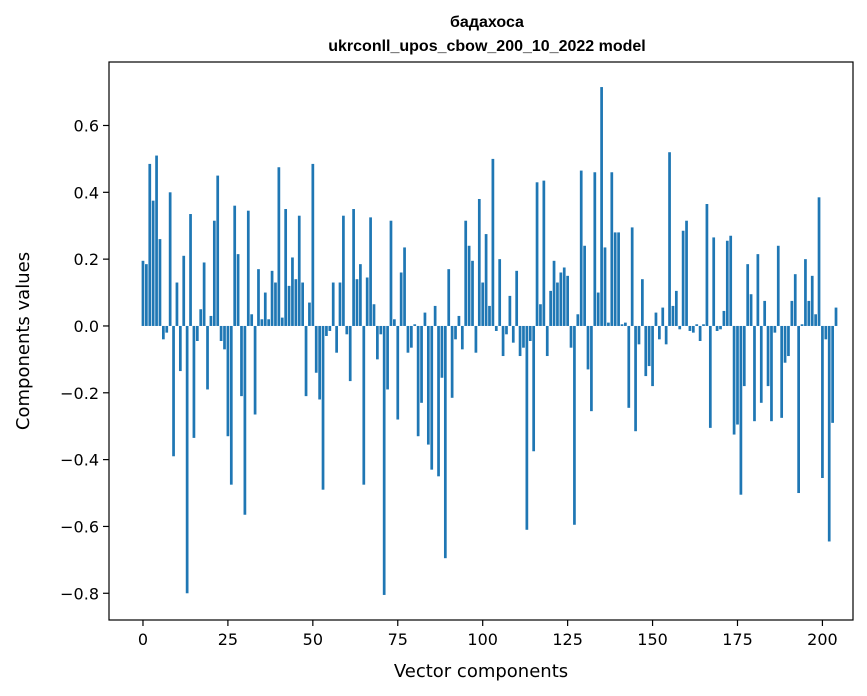 This screenshot has width=867, height=696. I want to click on x-tick-label: 50, so click(313, 639).